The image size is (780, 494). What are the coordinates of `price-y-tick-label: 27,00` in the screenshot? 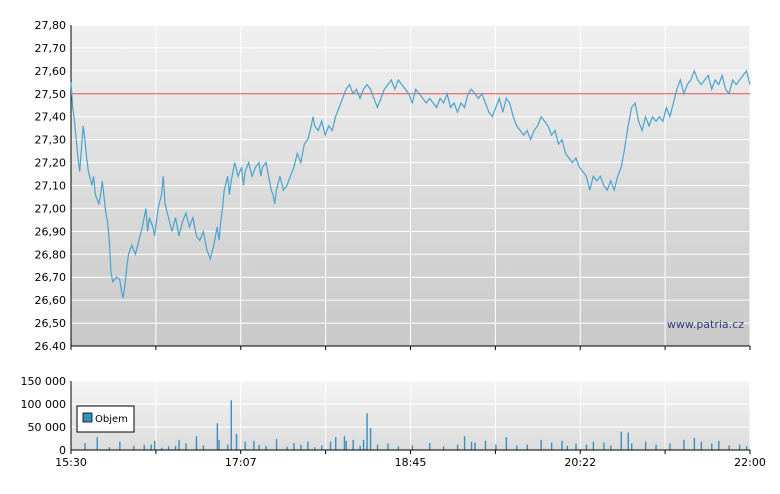 It's located at (51, 208).